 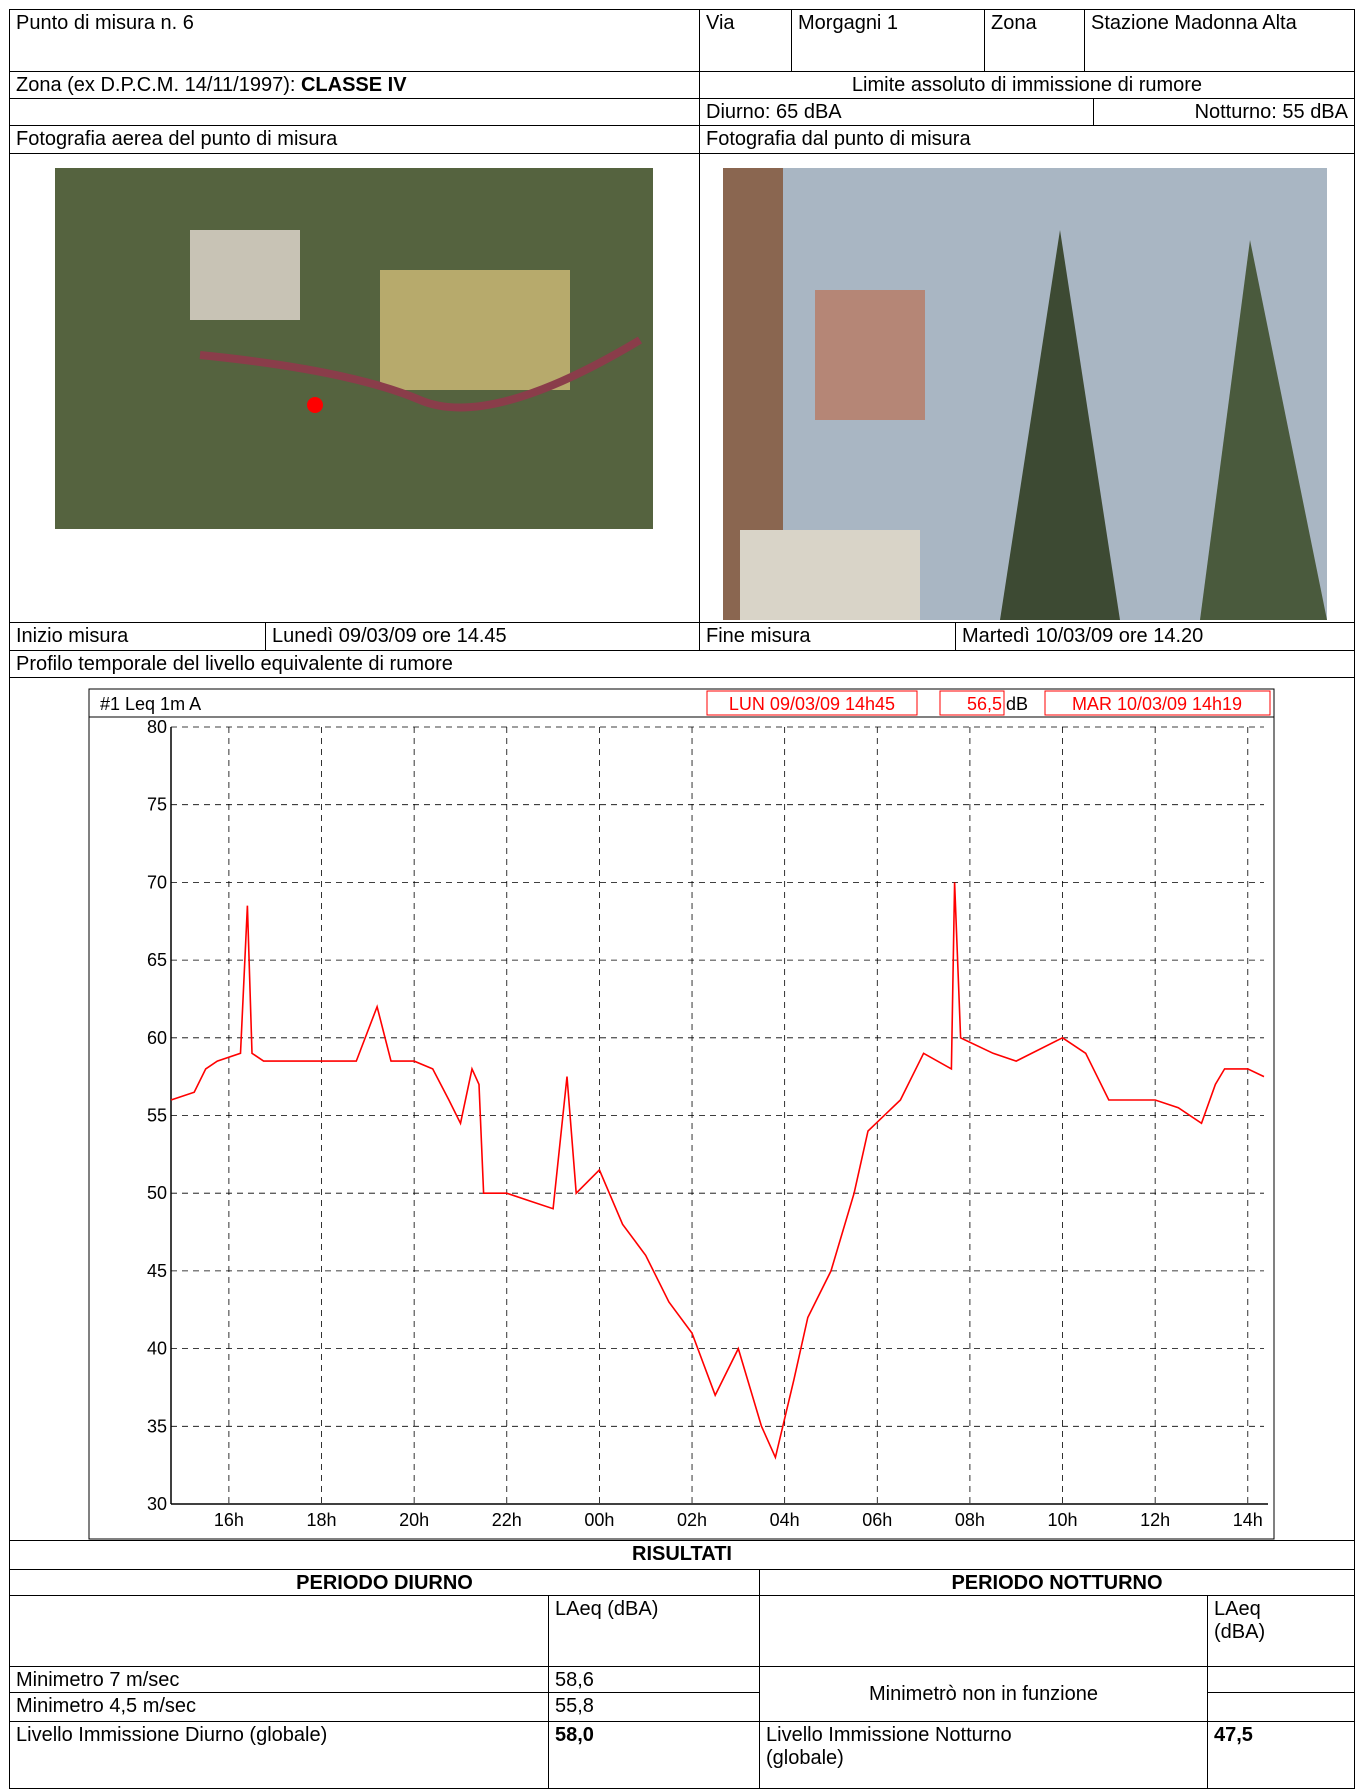 I want to click on end-box, so click(x=1157, y=703).